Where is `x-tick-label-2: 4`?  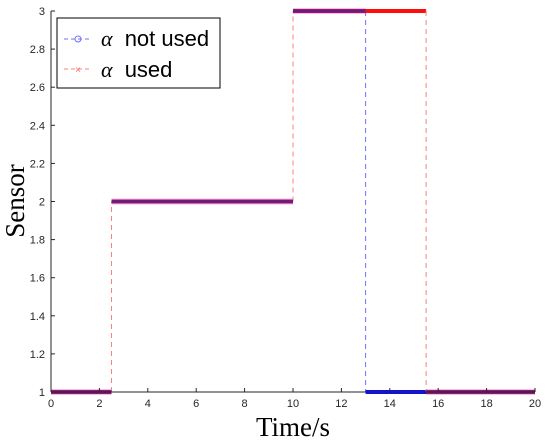
x-tick-label-2: 4 is located at coordinates (148, 404).